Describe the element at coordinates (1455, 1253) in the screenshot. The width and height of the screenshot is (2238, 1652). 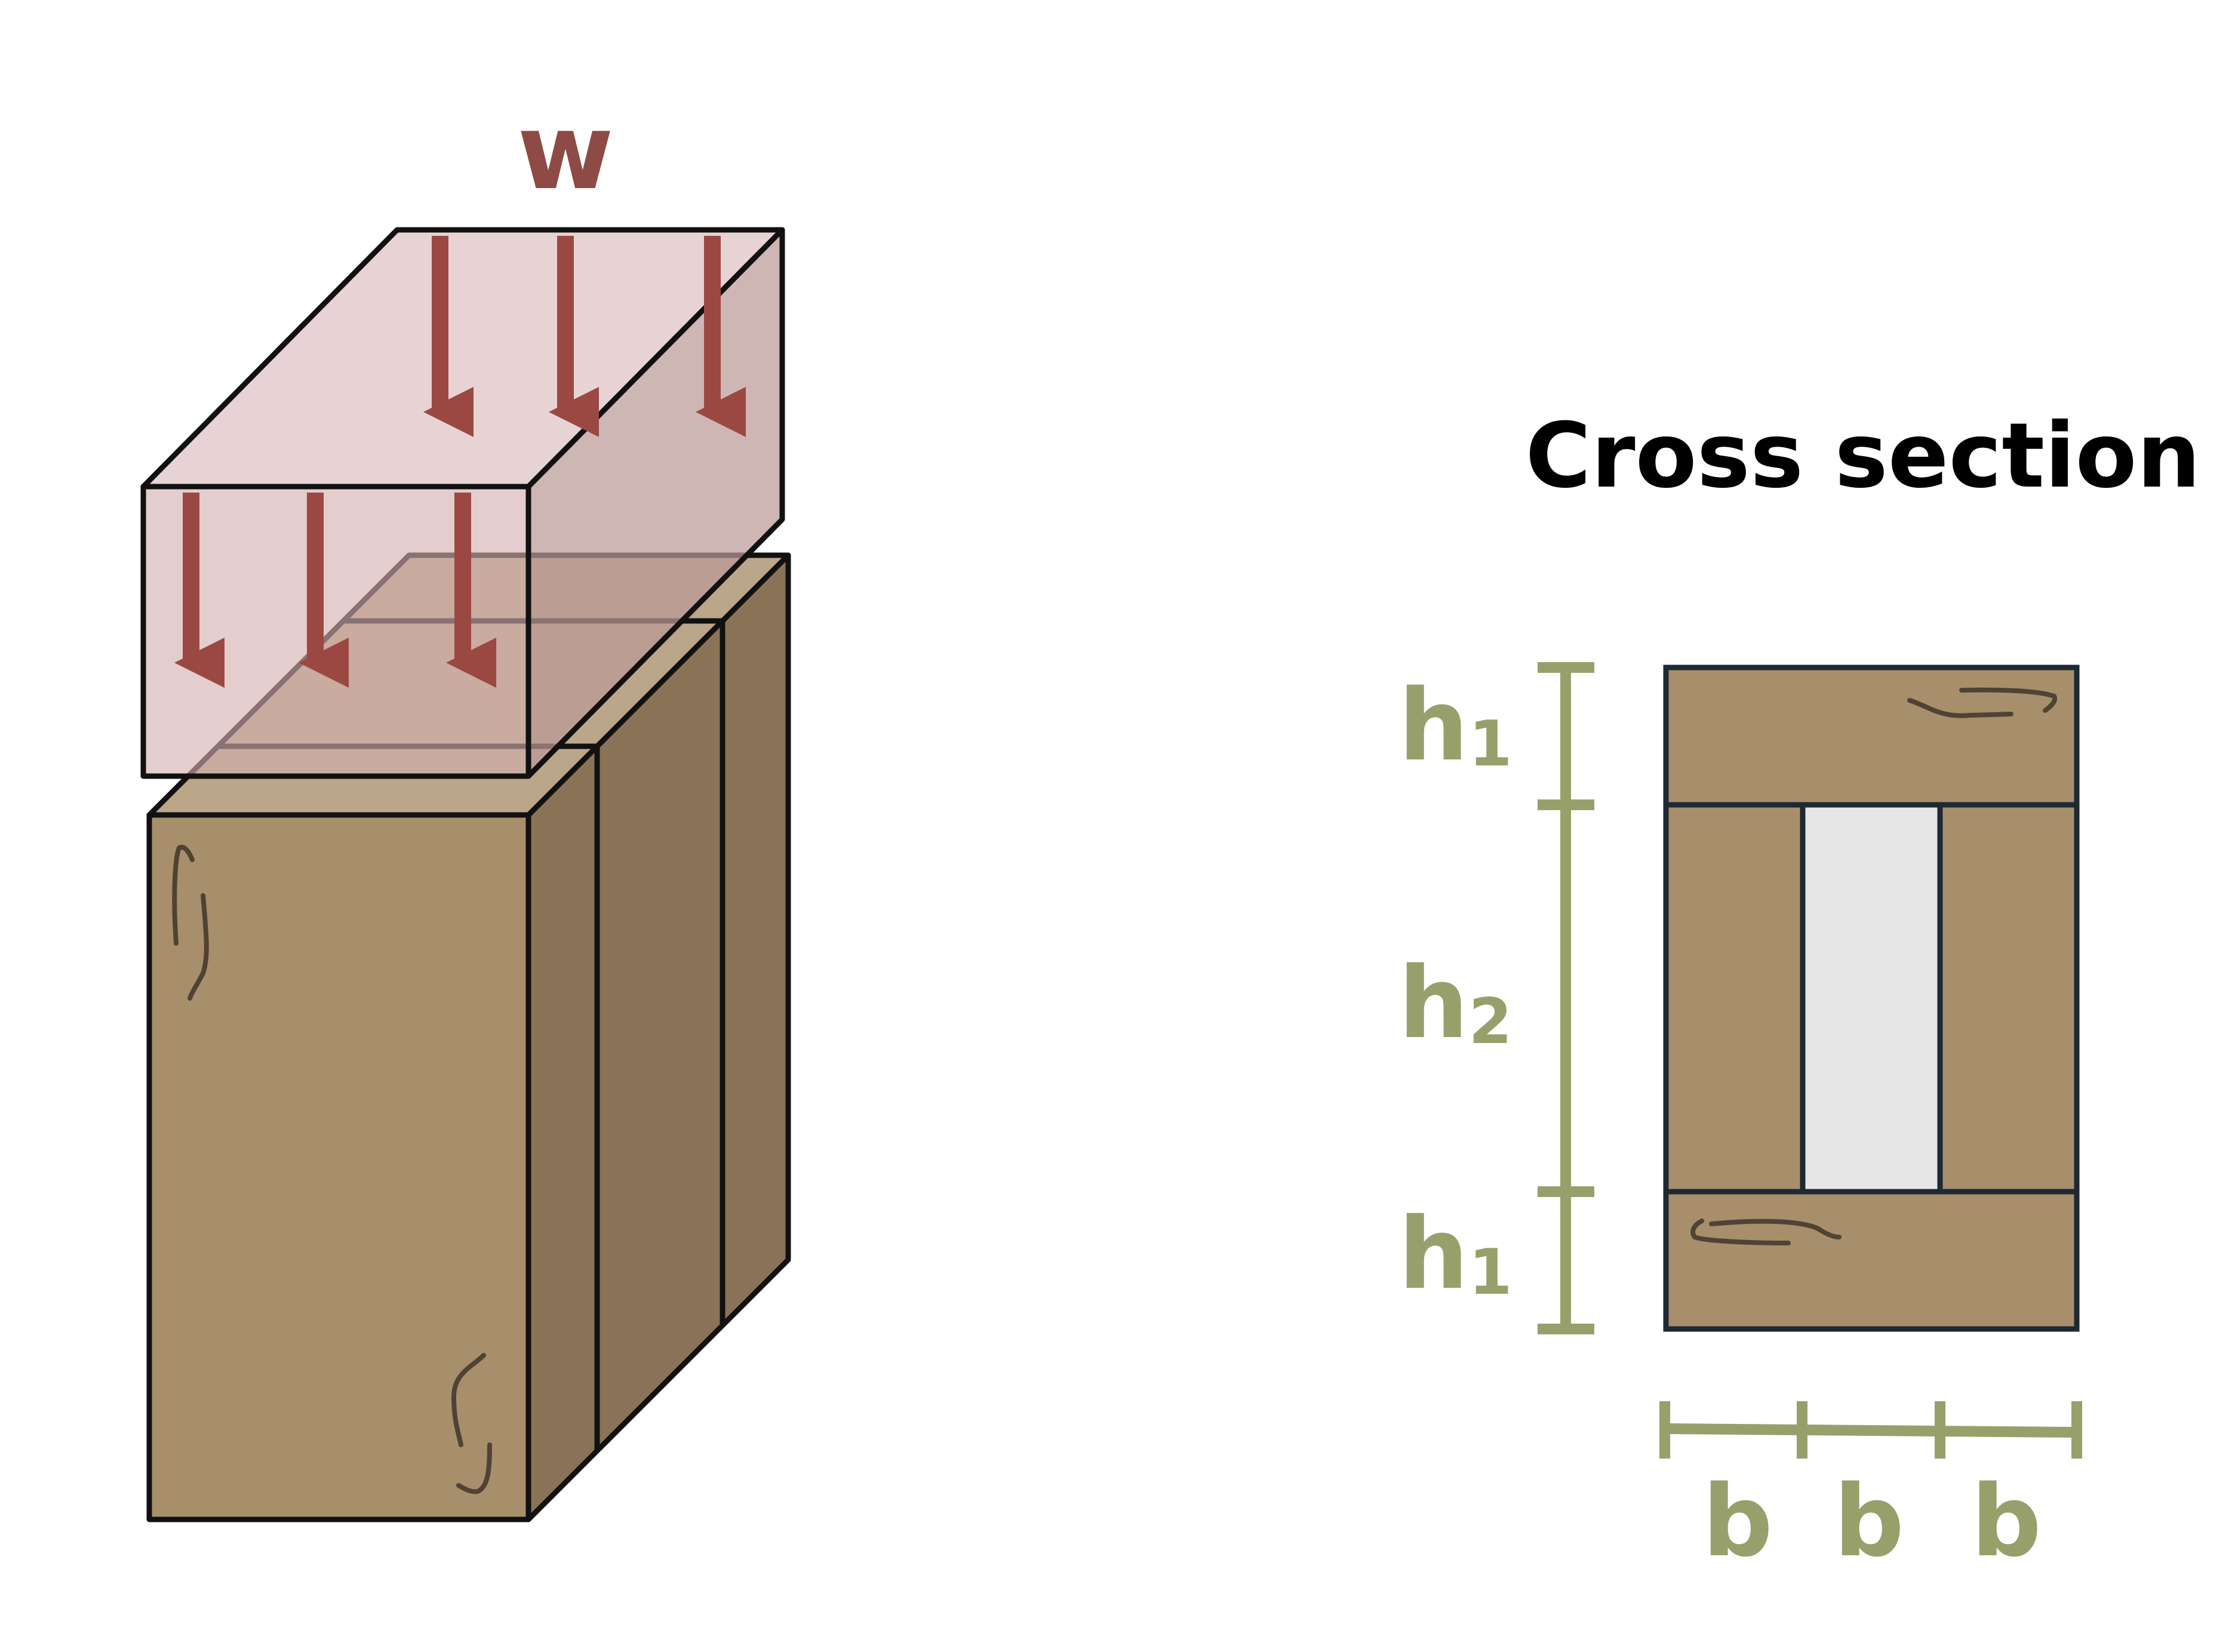
I see `dim-label-h1-bottom: h1` at that location.